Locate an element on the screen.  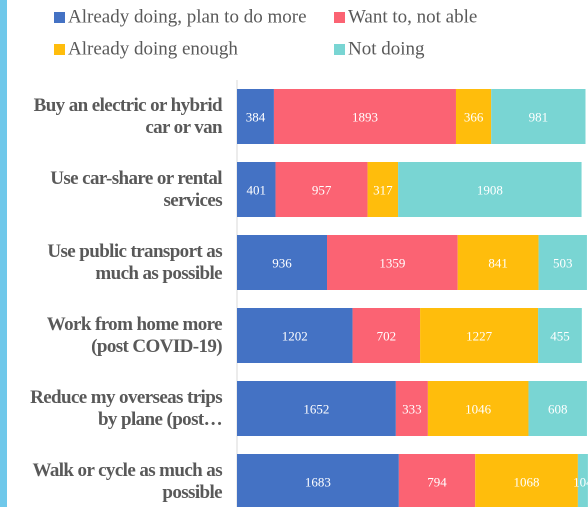
value-label: 702 is located at coordinates (387, 335).